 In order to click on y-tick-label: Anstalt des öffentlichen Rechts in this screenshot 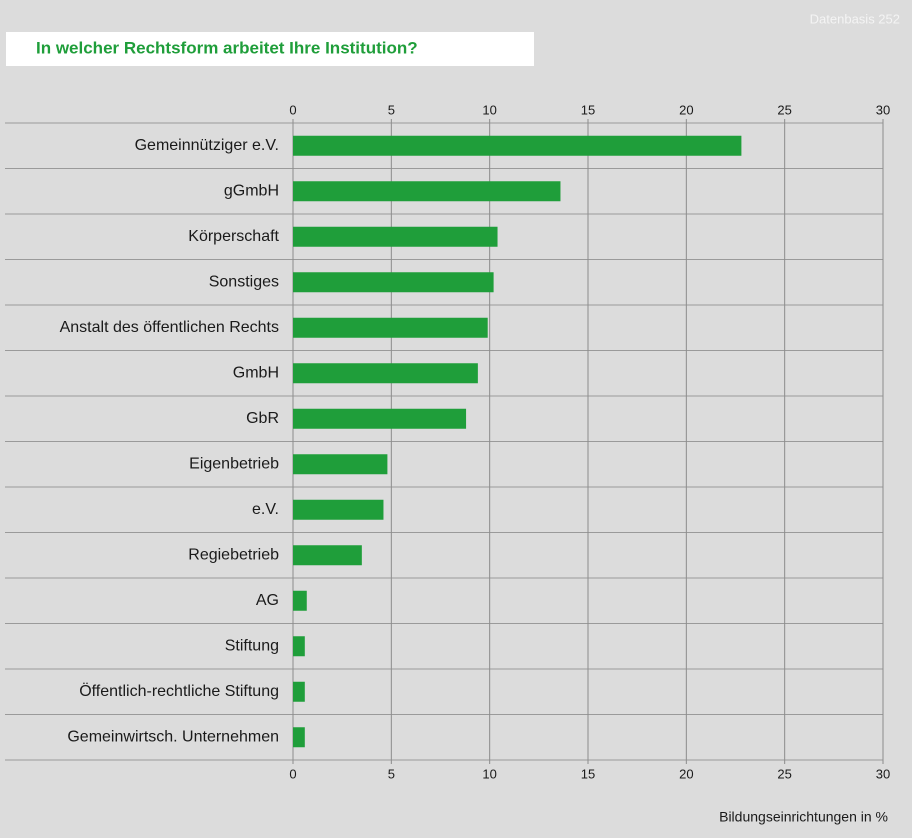, I will do `click(169, 327)`.